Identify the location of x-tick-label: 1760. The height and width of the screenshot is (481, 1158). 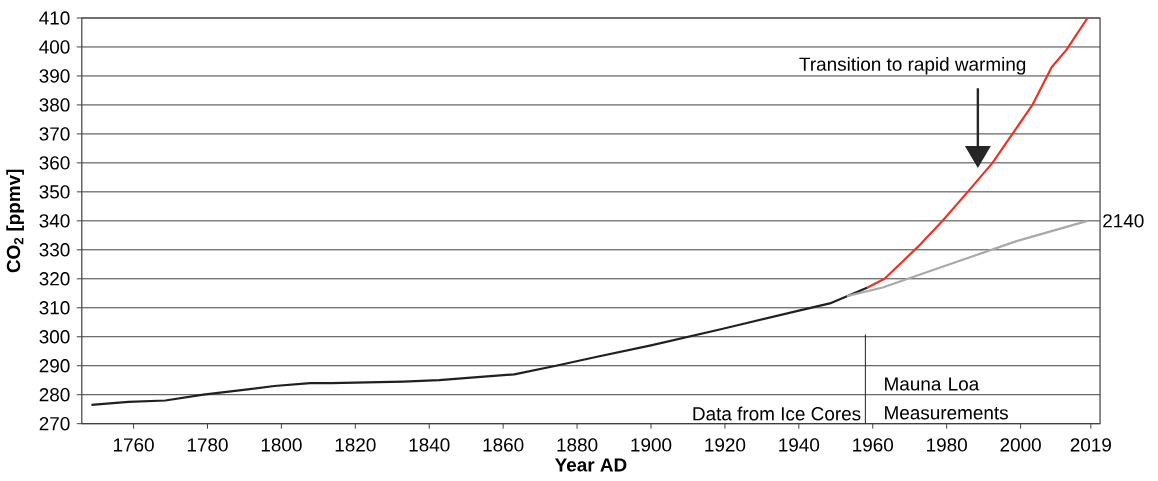
(133, 445).